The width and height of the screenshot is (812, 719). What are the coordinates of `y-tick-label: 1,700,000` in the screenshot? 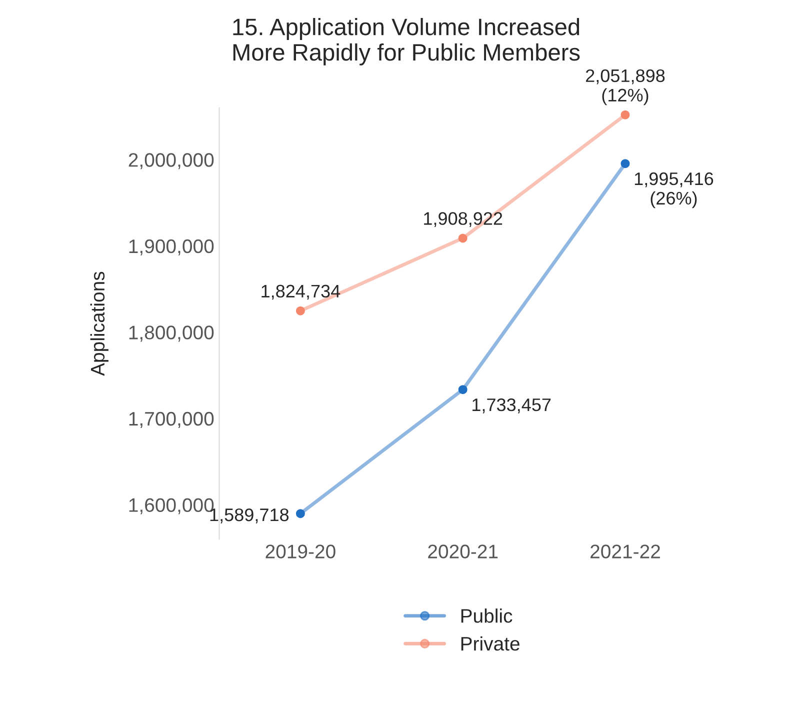 It's located at (171, 420).